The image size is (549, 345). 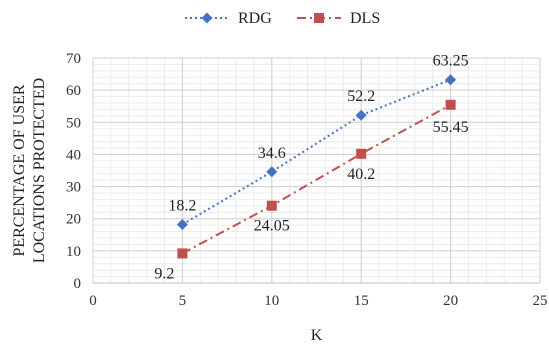 What do you see at coordinates (451, 127) in the screenshot?
I see `data-label-dls: 55.45` at bounding box center [451, 127].